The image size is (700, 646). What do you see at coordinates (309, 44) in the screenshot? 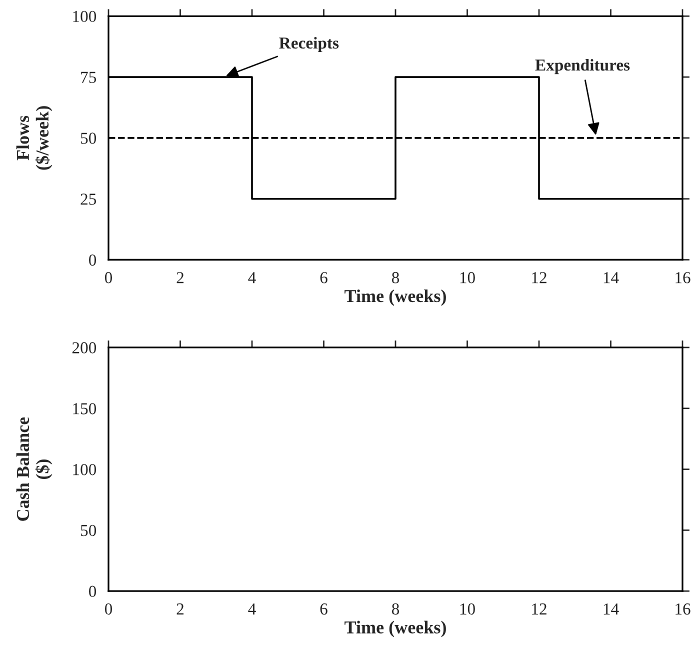
I see `annotation: Receipts` at bounding box center [309, 44].